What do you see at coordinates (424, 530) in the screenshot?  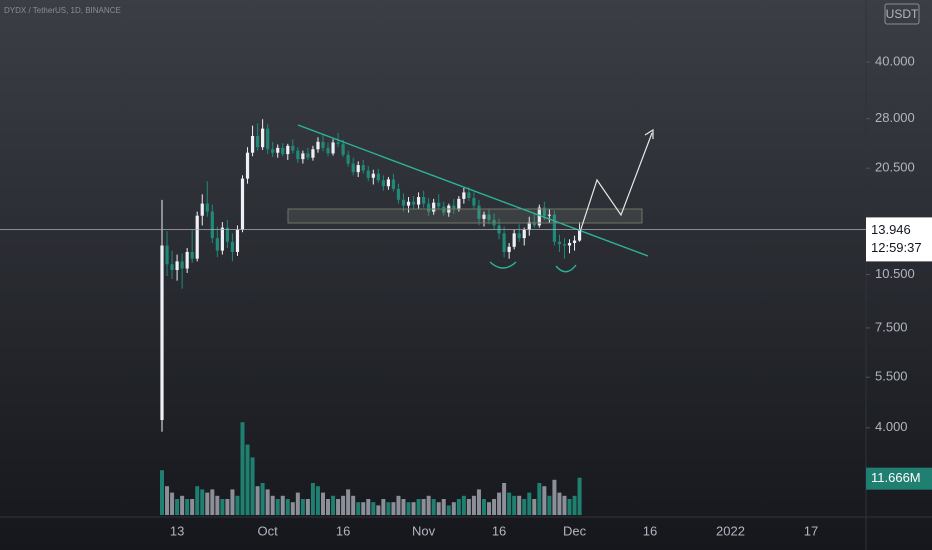 I see `x-tick-label: Nov` at bounding box center [424, 530].